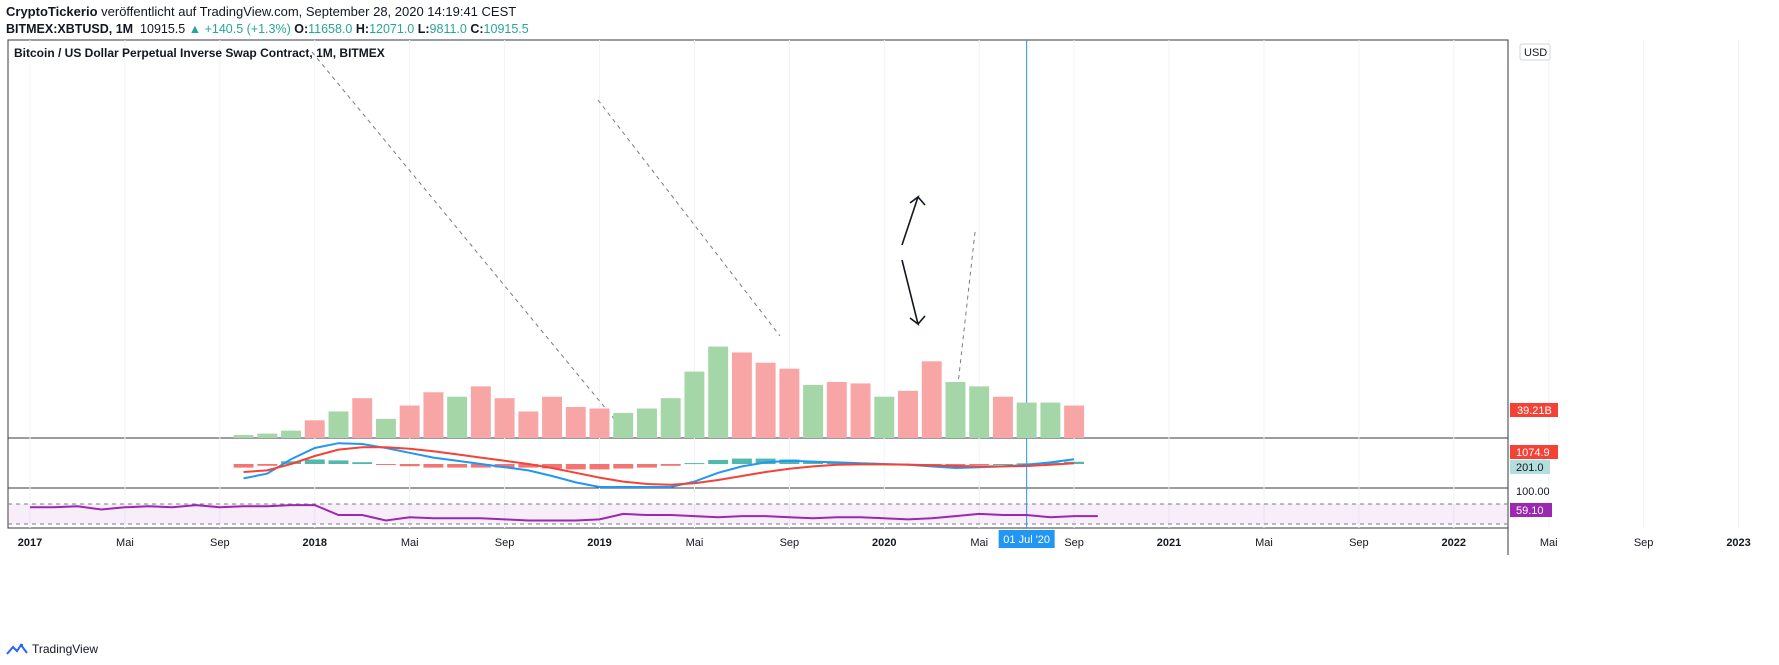  Describe the element at coordinates (65, 649) in the screenshot. I see `footer-brand: TradingView` at that location.